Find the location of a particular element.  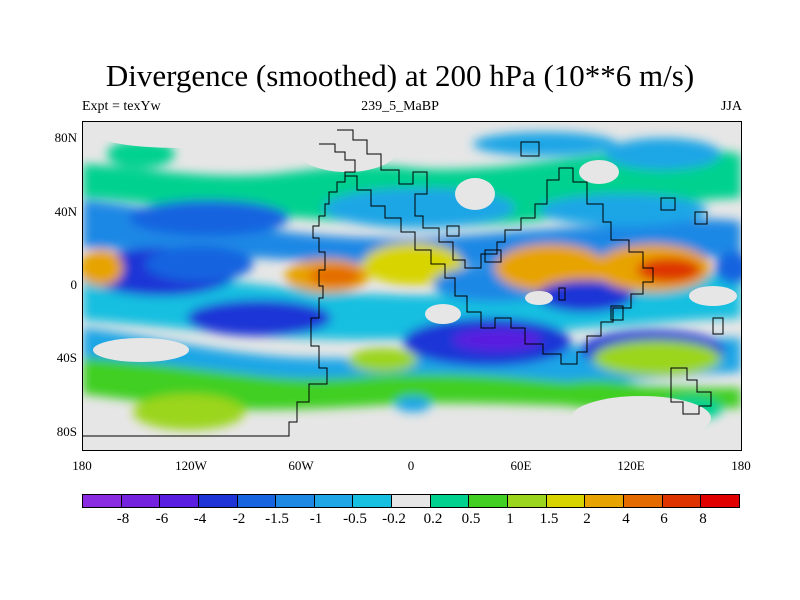

run-label: 239_5_MaBP is located at coordinates (400, 106).